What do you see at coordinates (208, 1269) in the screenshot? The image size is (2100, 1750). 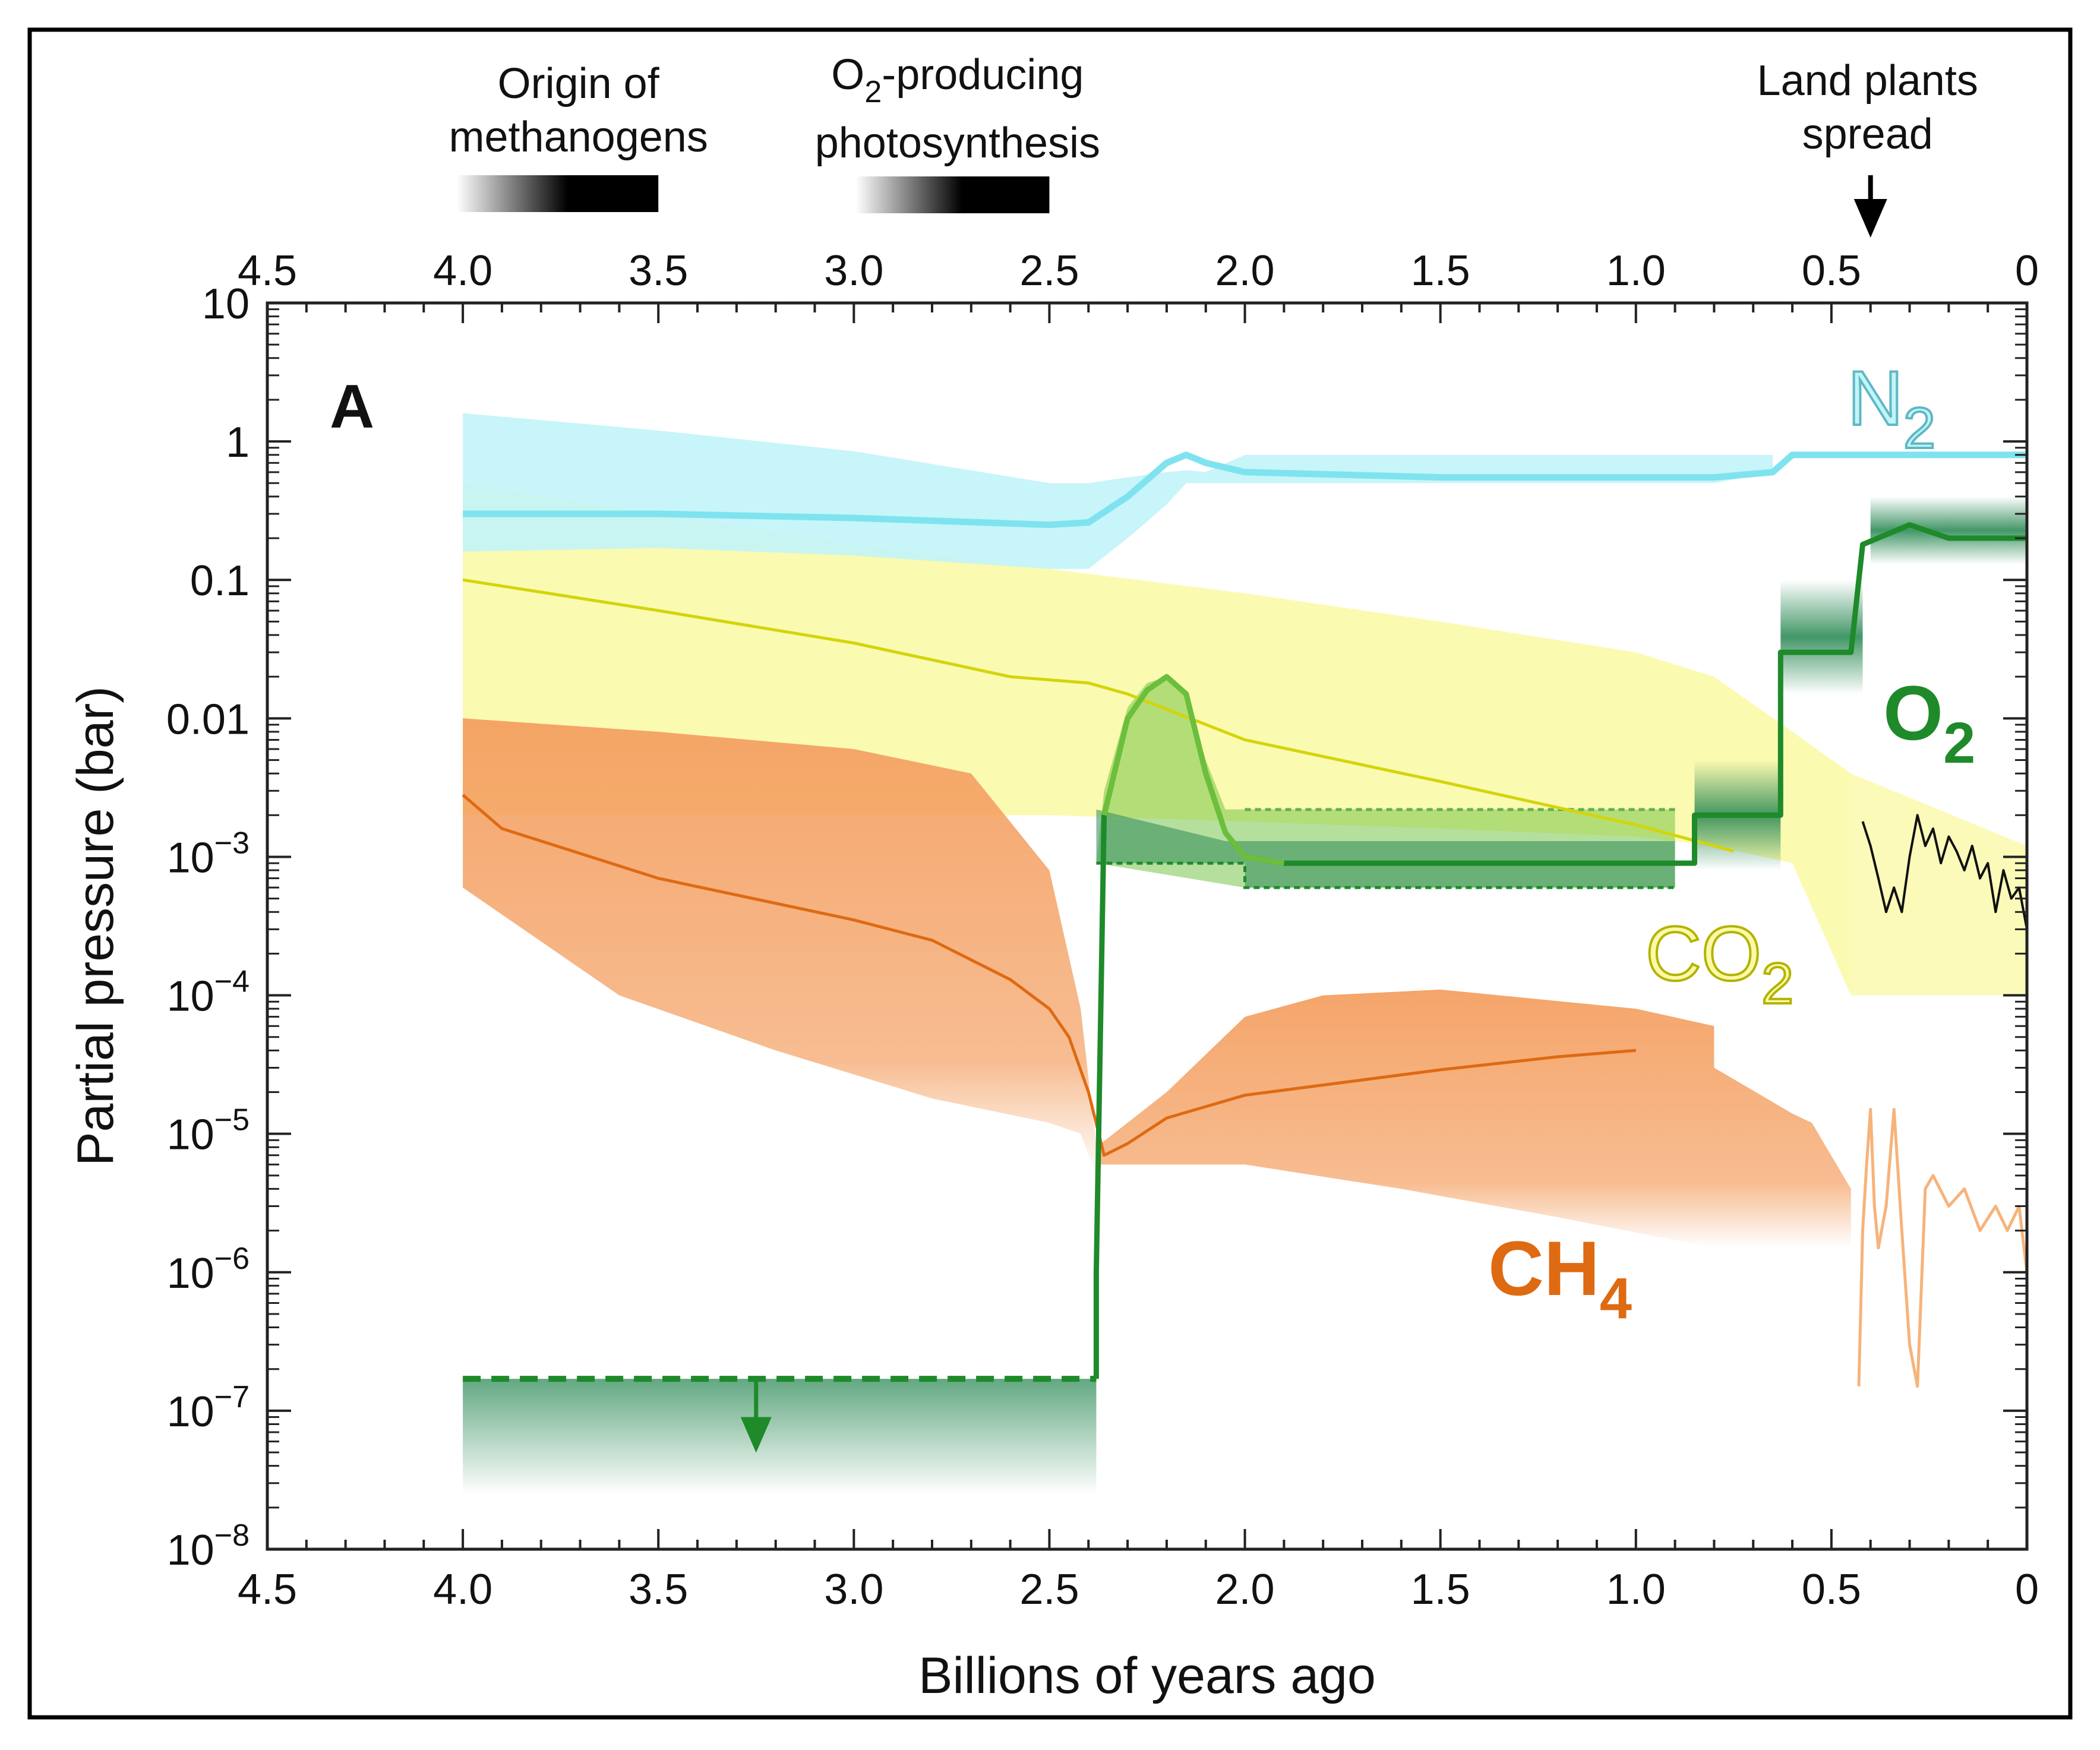 I see `y-tick-label: 10⁻⁶` at bounding box center [208, 1269].